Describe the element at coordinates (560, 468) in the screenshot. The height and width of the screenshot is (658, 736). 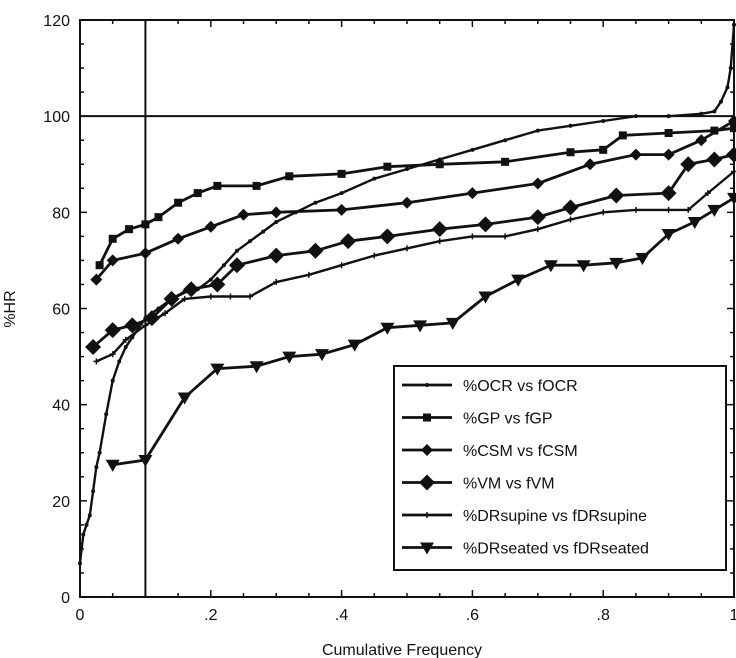
I see `legend-box` at that location.